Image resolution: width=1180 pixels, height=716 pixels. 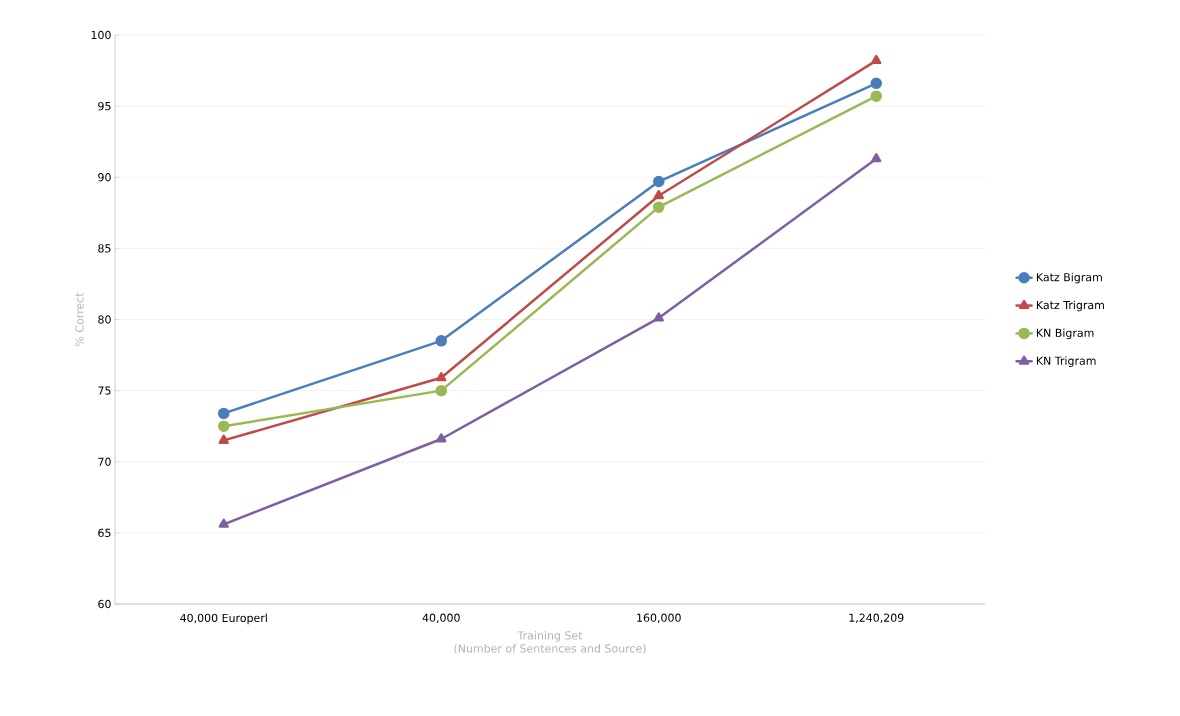 What do you see at coordinates (1070, 306) in the screenshot?
I see `legend-label: Katz Trigram` at bounding box center [1070, 306].